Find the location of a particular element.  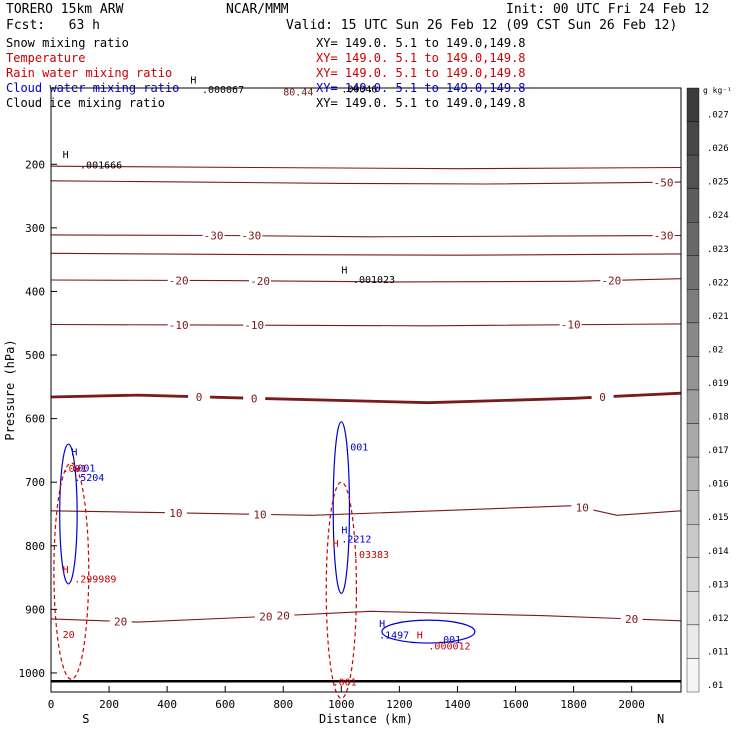

isotherm-label-8-2: 20 is located at coordinates (283, 616).